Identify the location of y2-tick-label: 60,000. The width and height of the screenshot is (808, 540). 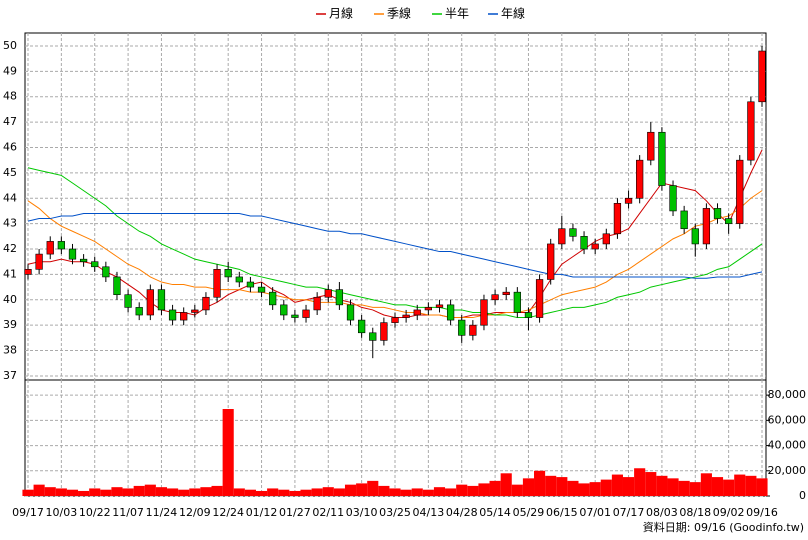
(787, 419).